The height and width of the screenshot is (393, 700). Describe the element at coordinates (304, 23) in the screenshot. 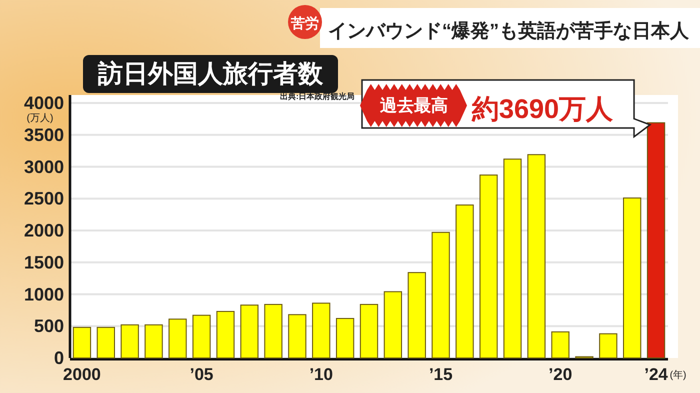

I see `text: 苦労` at that location.